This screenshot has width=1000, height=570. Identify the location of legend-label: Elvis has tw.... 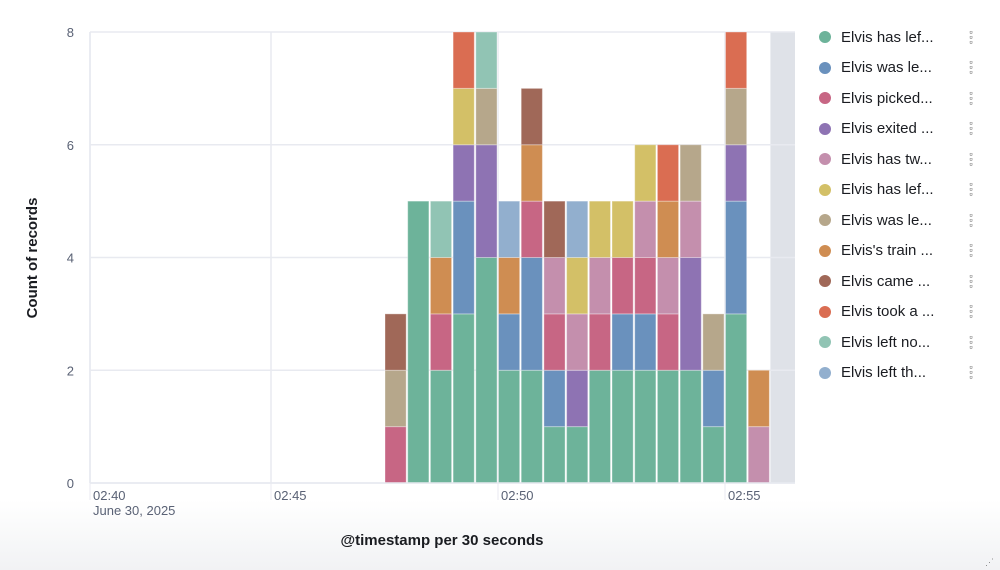
(886, 159).